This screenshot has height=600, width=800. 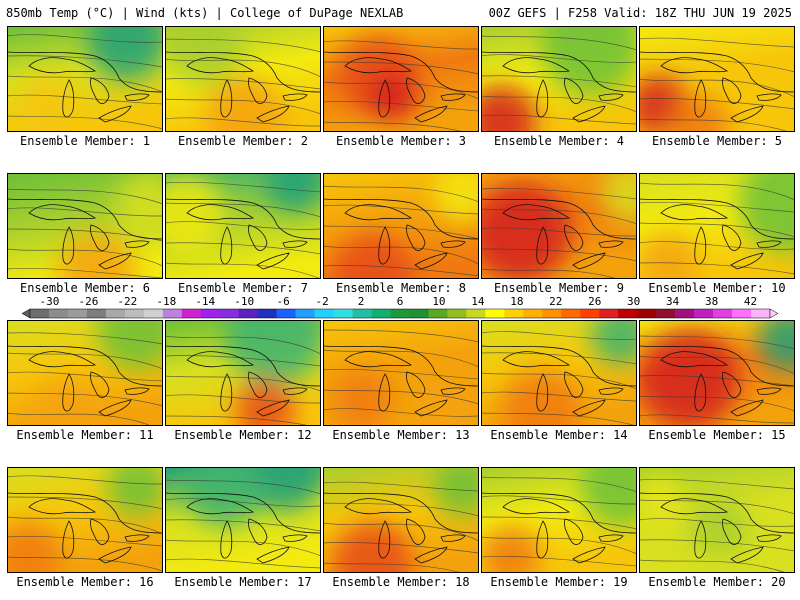 What do you see at coordinates (401, 288) in the screenshot?
I see `member-label: Ensemble Member: 8` at bounding box center [401, 288].